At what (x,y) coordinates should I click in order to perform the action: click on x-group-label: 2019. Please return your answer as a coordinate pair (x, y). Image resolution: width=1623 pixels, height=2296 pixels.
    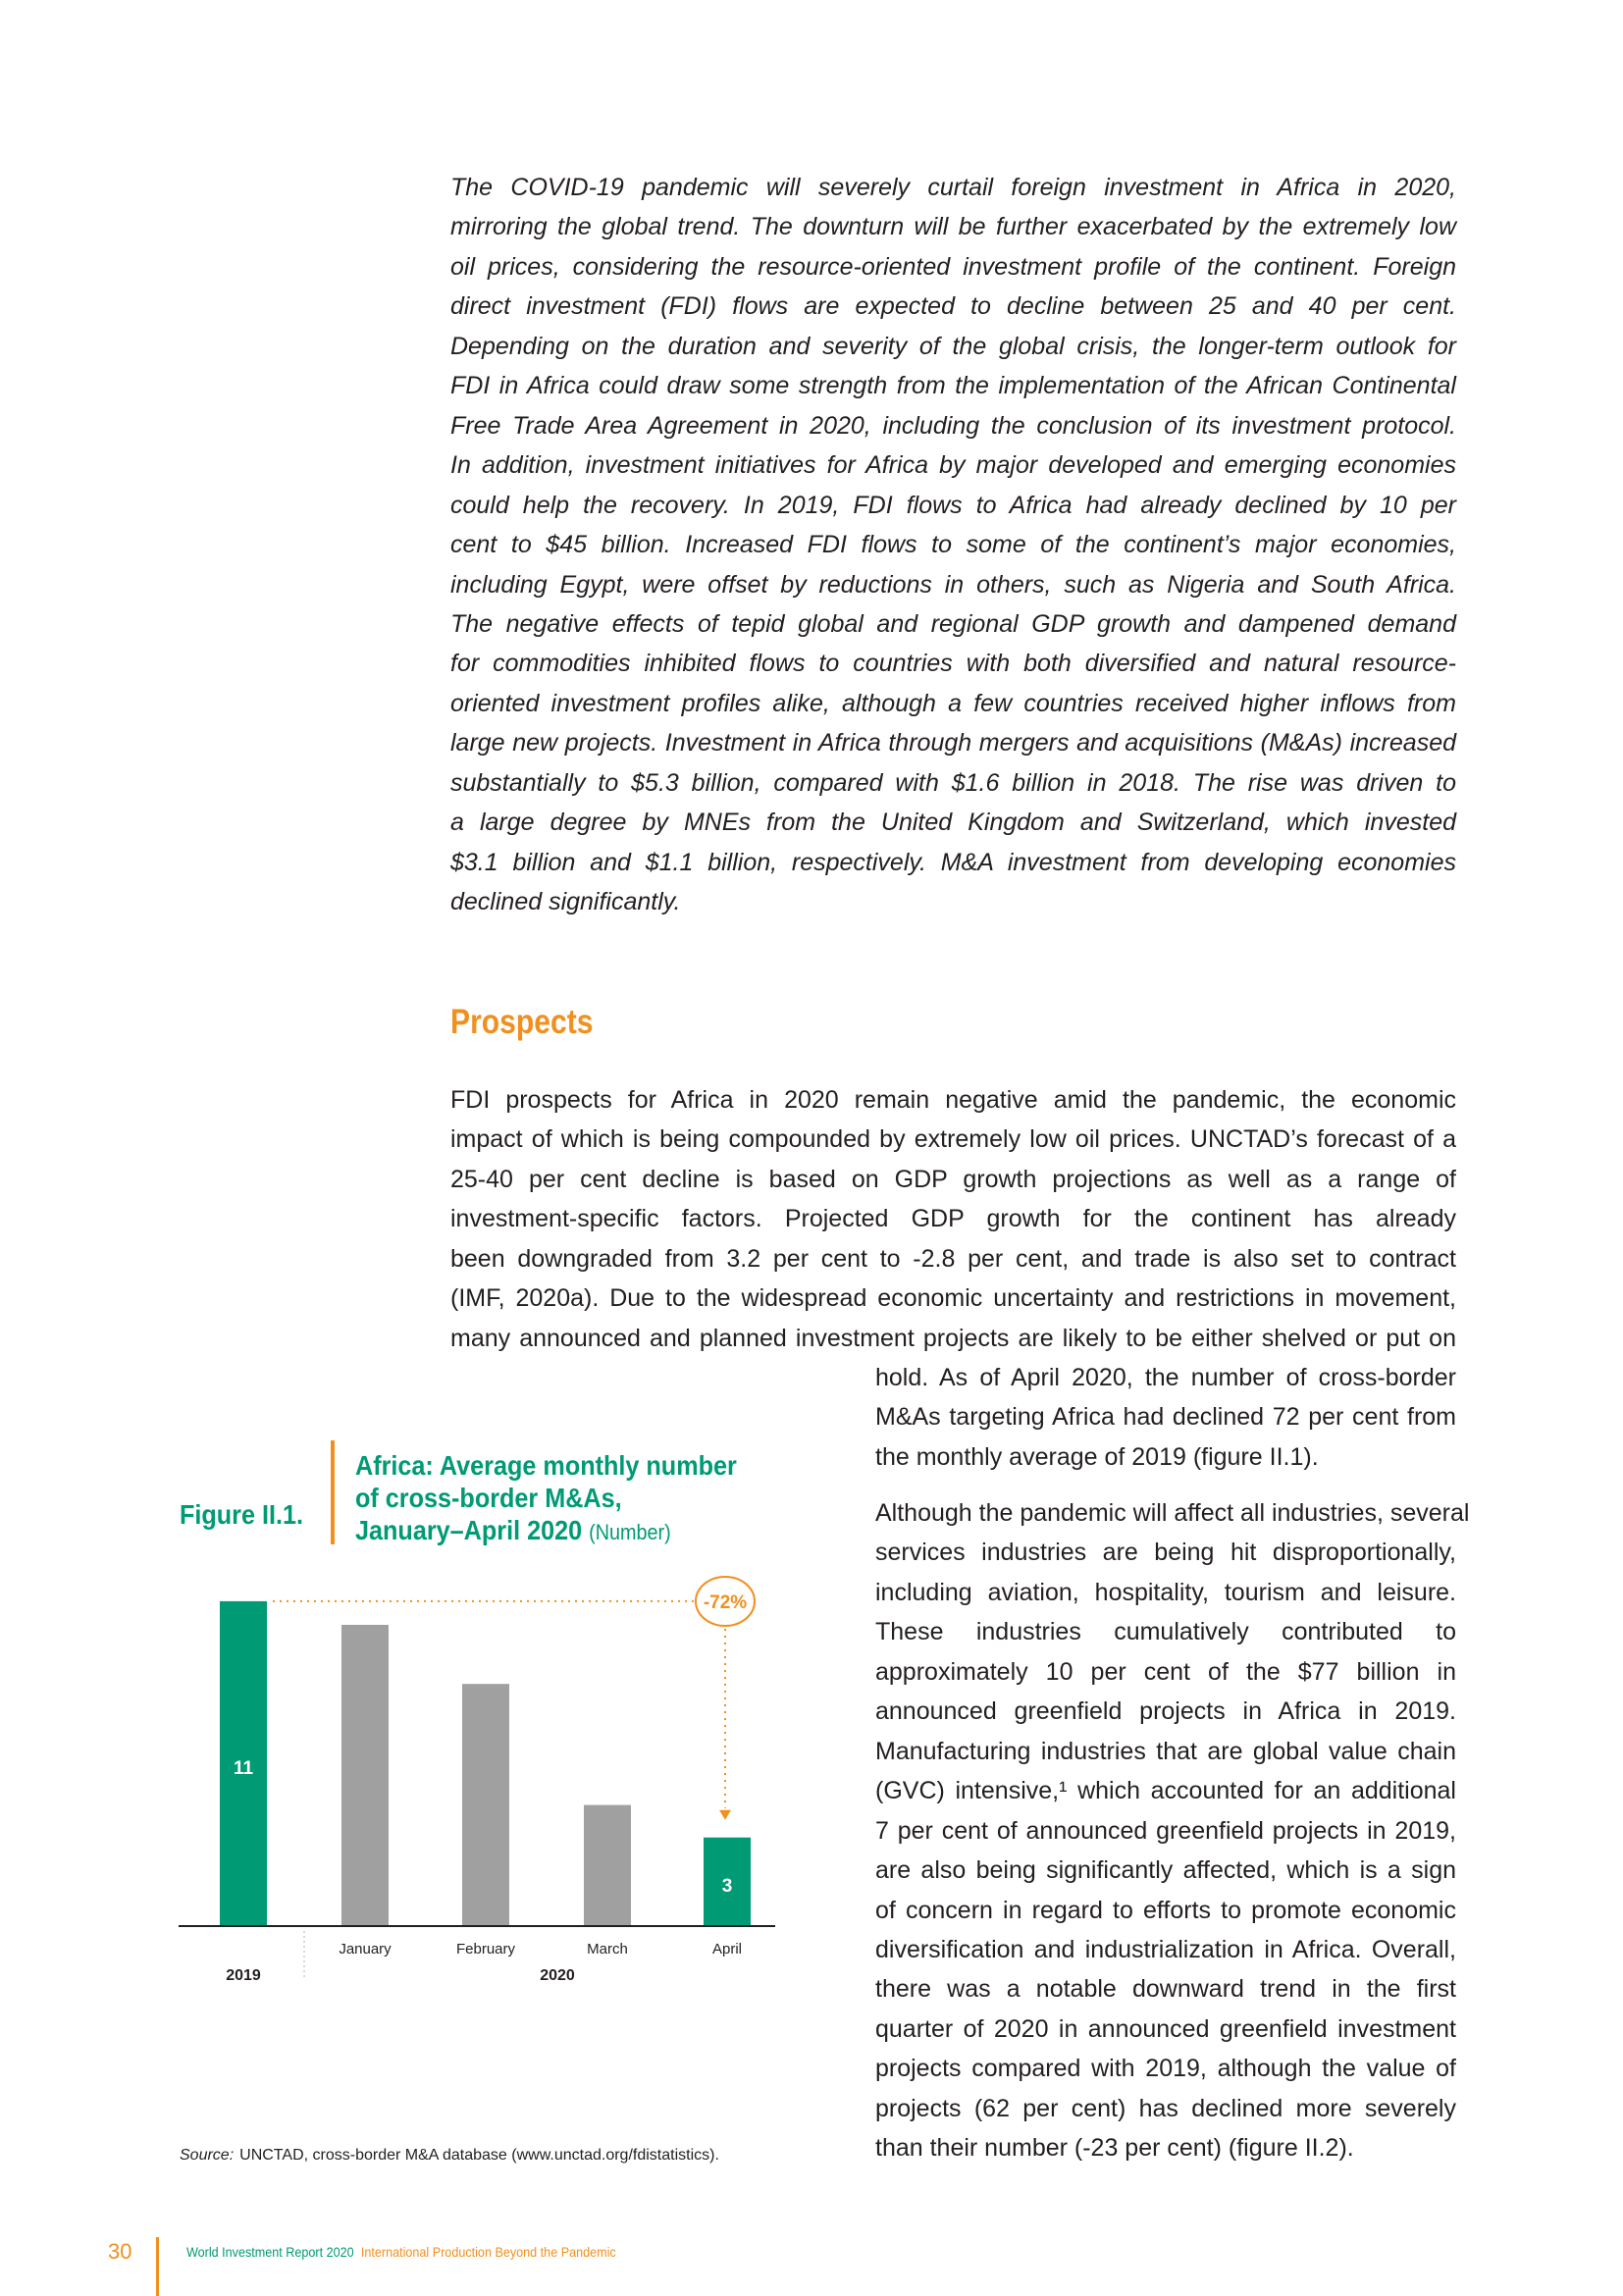
    Looking at the image, I should click on (243, 1975).